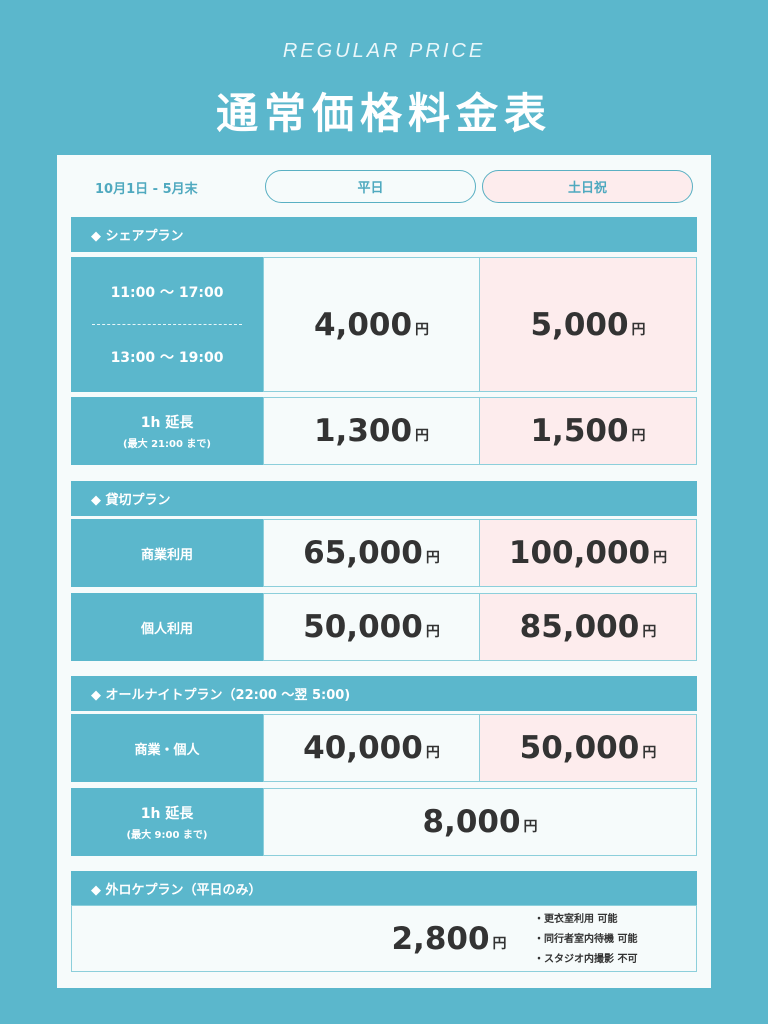  What do you see at coordinates (167, 748) in the screenshot?
I see `allnight-label: 商業・個人` at bounding box center [167, 748].